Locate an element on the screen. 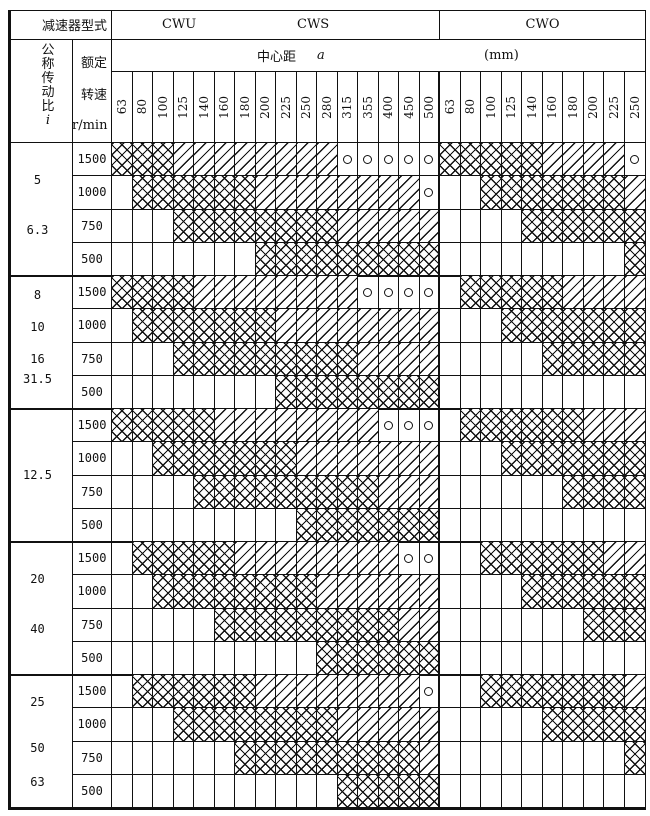 The width and height of the screenshot is (650, 816). column-header-cws-125: 125 is located at coordinates (183, 107).